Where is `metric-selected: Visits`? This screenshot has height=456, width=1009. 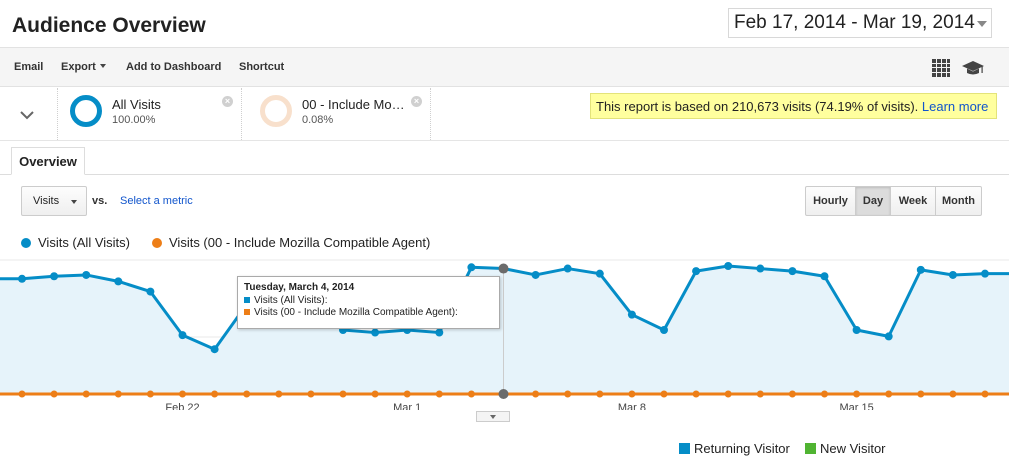
metric-selected: Visits is located at coordinates (46, 201).